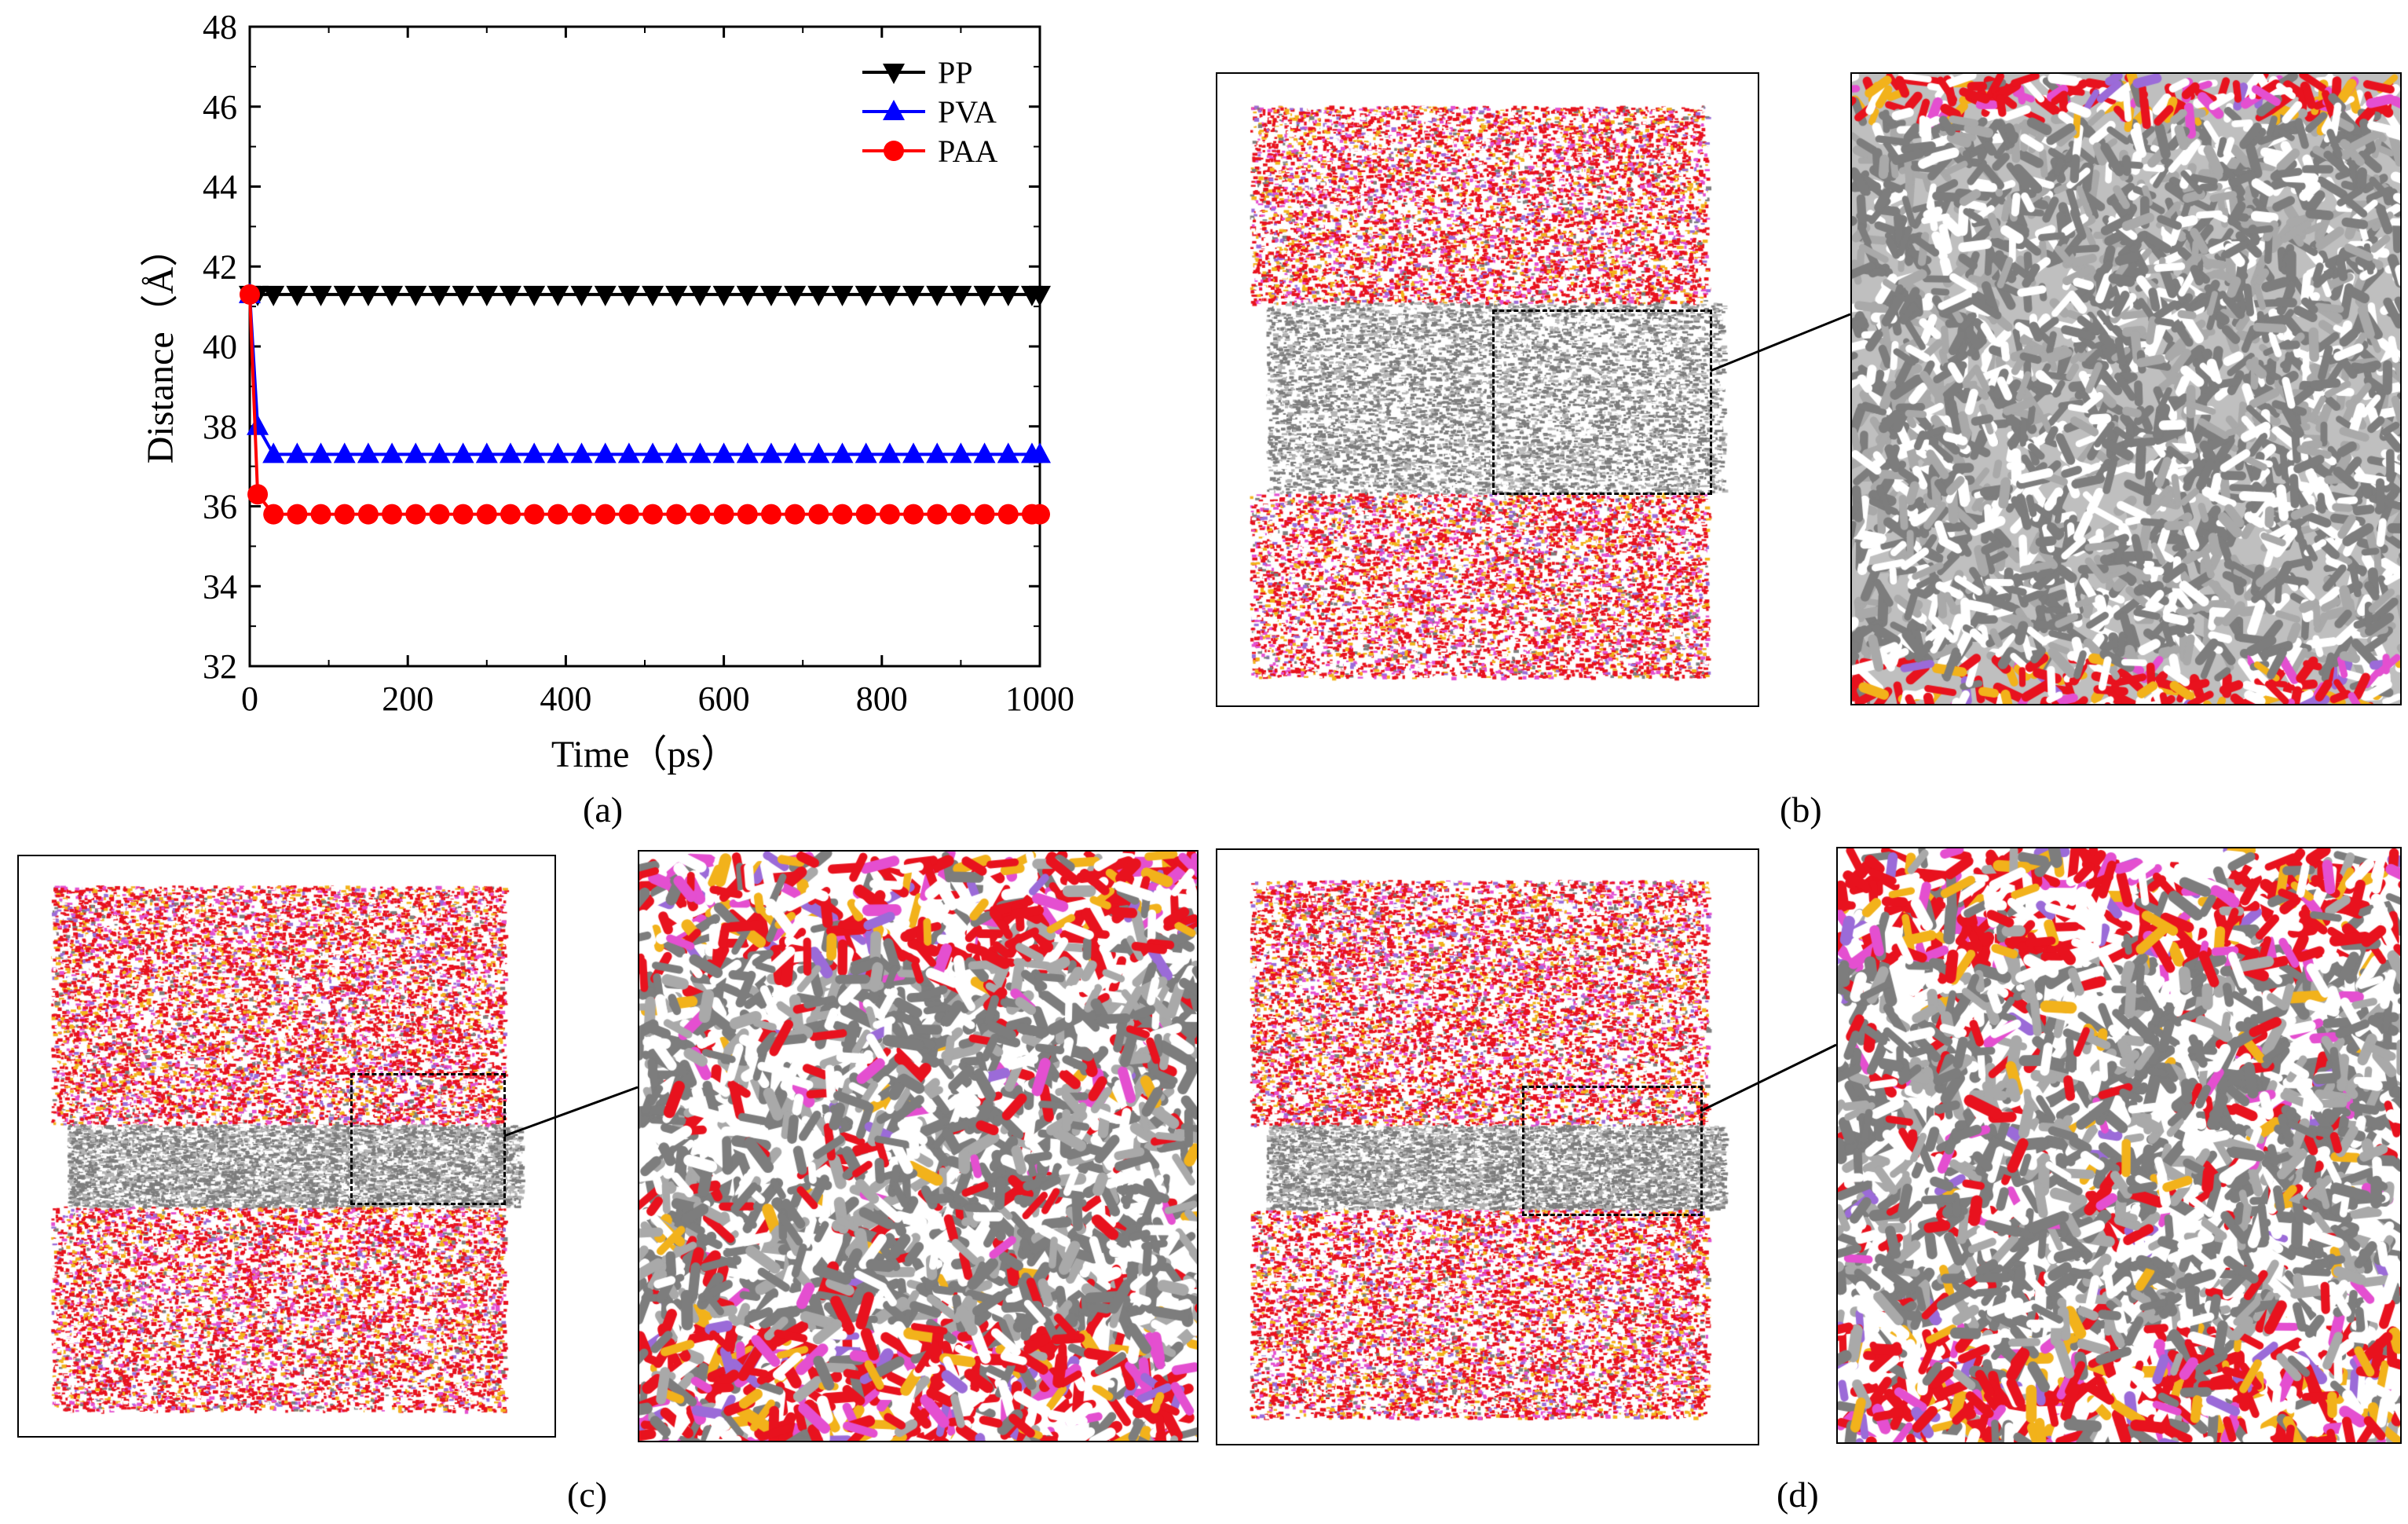 The height and width of the screenshot is (1524, 2408). I want to click on x-axis-label: Time（ps）, so click(644, 755).